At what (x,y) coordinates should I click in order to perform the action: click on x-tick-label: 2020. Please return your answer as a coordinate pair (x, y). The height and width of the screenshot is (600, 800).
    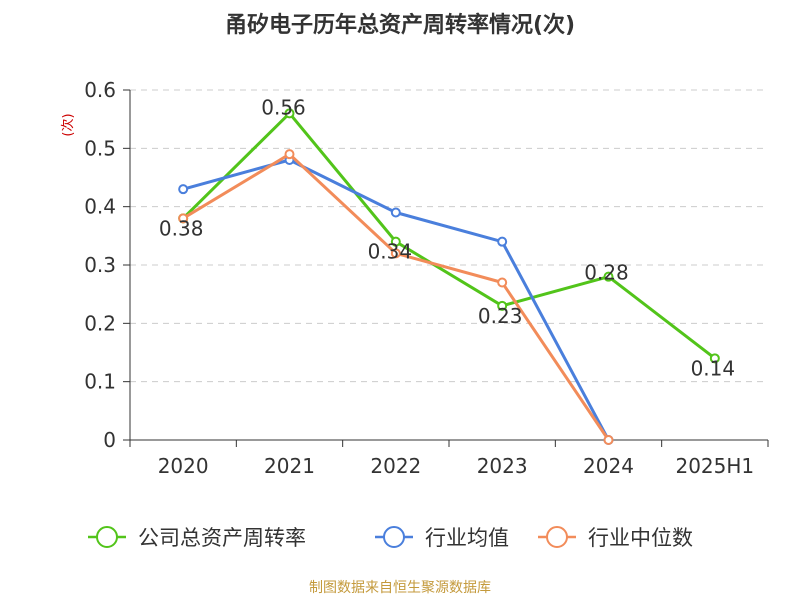
    Looking at the image, I should click on (183, 466).